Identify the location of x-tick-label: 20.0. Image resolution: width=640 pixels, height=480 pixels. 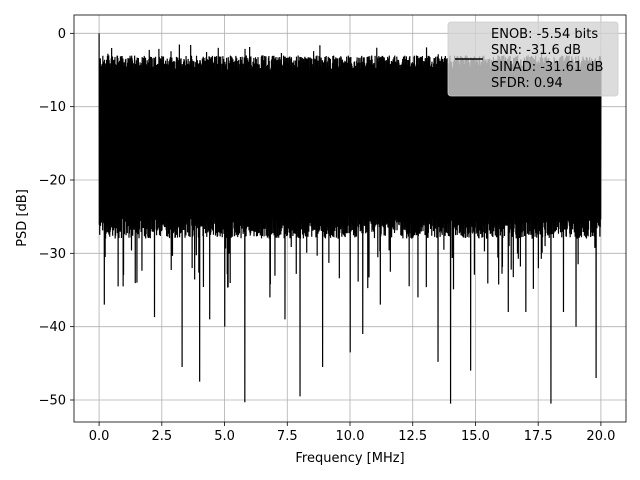
(600, 436).